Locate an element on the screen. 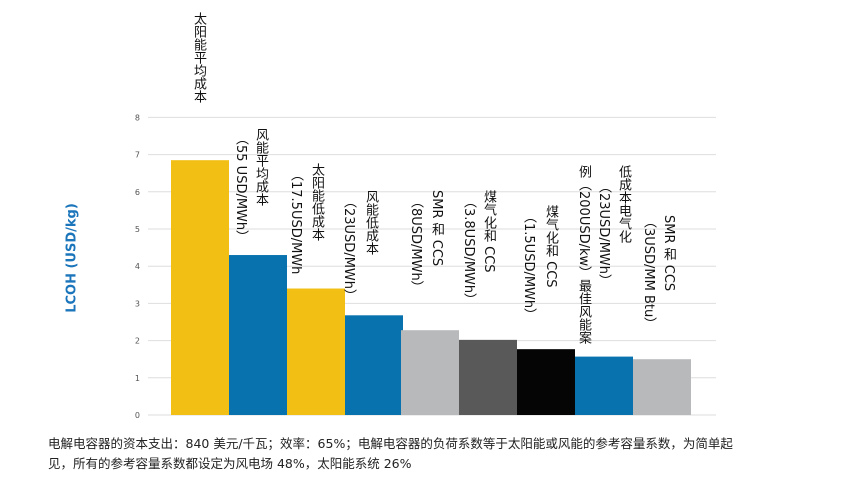 This screenshot has height=495, width=849. category-label: 风能平均成本 is located at coordinates (260, 167).